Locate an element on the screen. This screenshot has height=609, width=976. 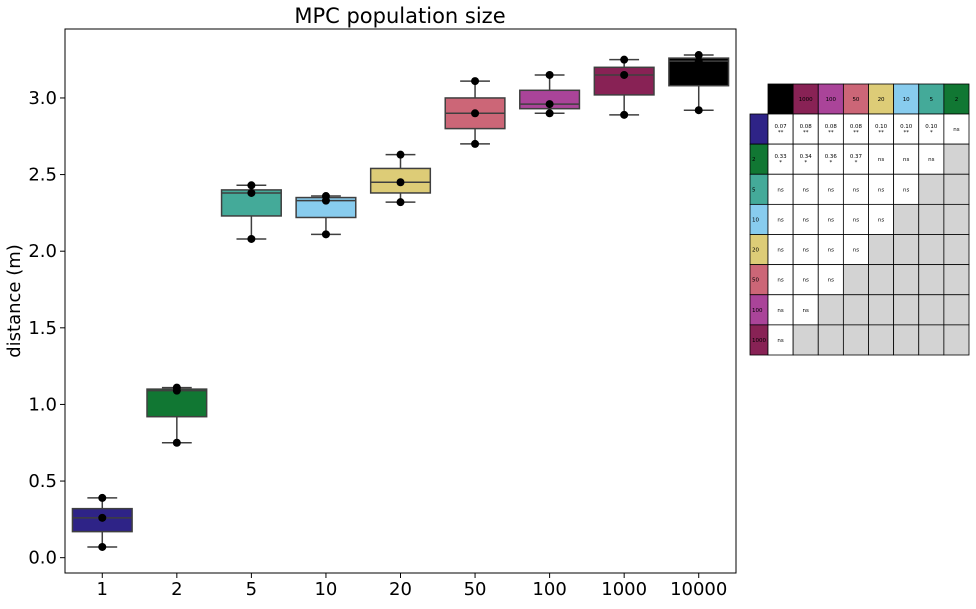
x-tick-label: 50 is located at coordinates (475, 589).